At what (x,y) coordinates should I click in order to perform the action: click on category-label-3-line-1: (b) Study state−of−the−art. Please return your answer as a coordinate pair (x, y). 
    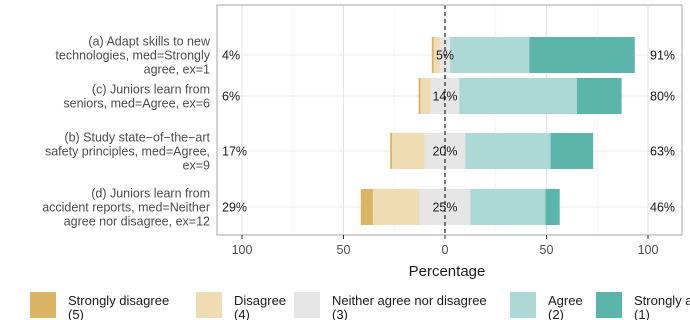
    Looking at the image, I should click on (137, 138).